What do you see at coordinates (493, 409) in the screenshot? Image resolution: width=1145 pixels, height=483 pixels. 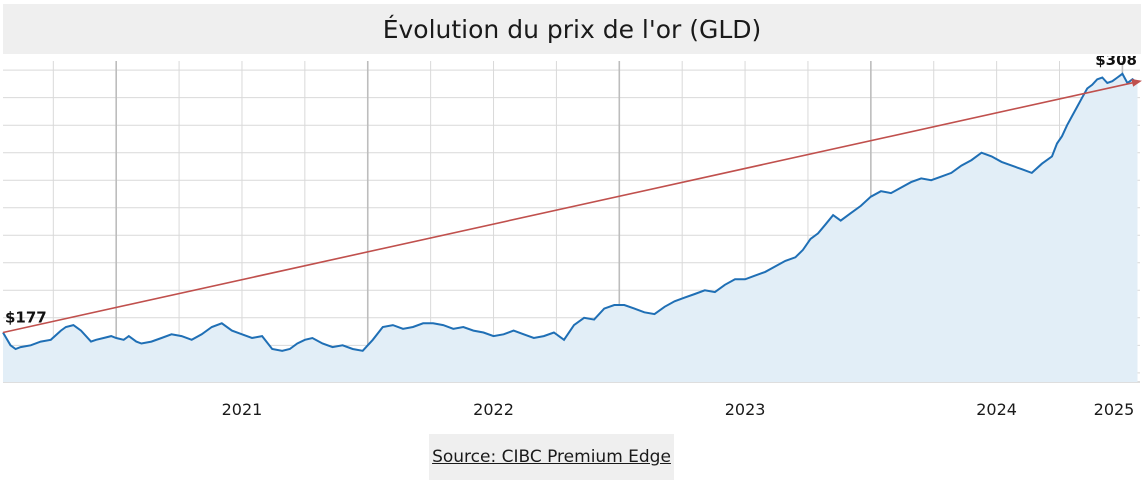 I see `x-tick-label: 2022` at bounding box center [493, 409].